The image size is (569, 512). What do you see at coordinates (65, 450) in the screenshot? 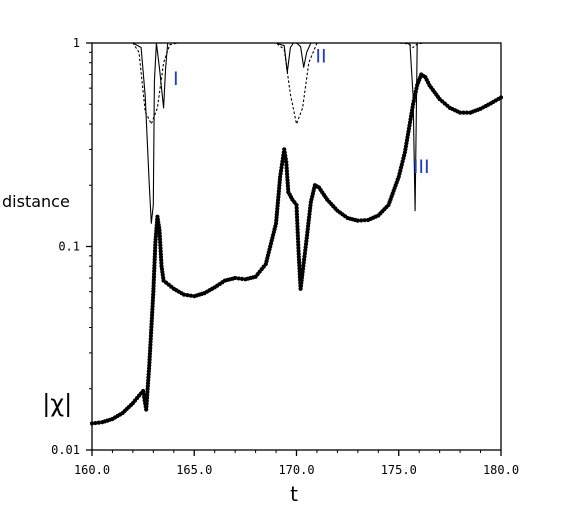
I see `y-tick-label: 0.01` at bounding box center [65, 450].